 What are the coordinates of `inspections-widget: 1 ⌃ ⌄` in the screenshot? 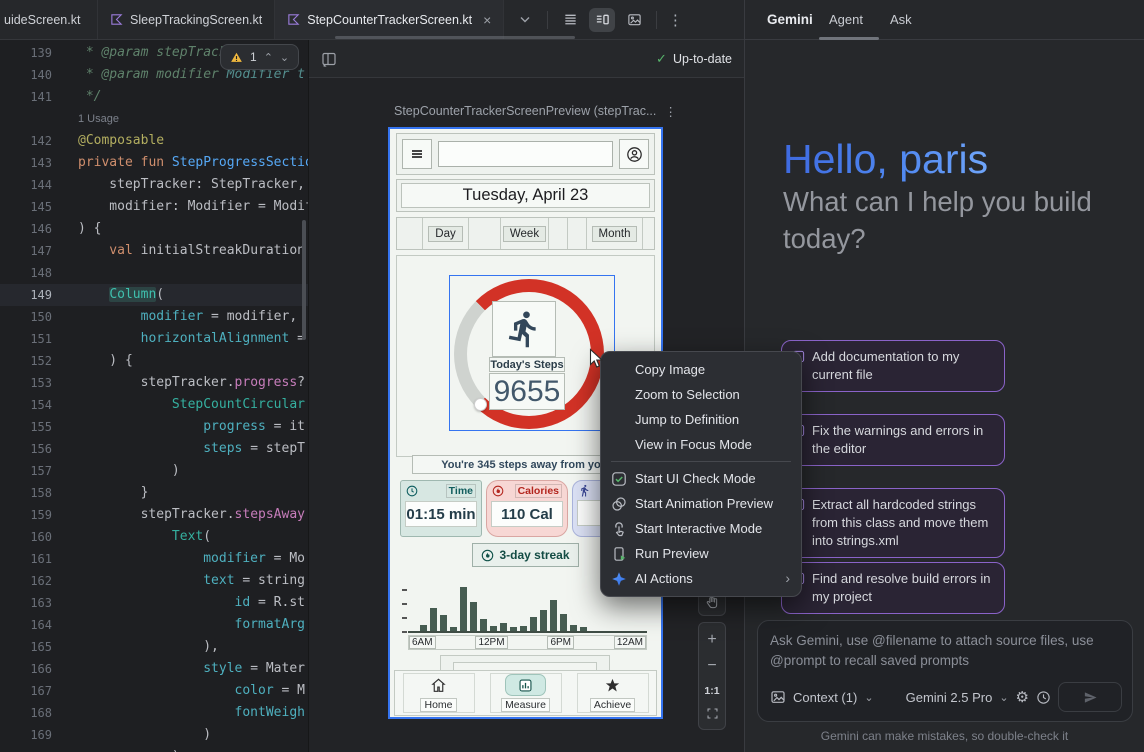 It's located at (260, 57).